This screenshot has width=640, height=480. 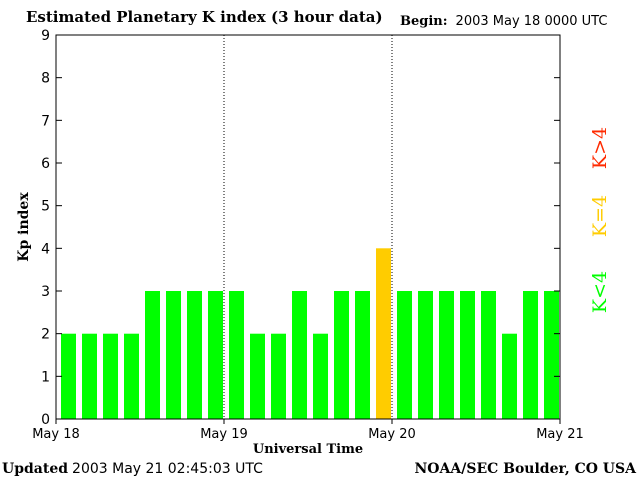 I want to click on y-tick-label: 0, so click(x=45, y=420).